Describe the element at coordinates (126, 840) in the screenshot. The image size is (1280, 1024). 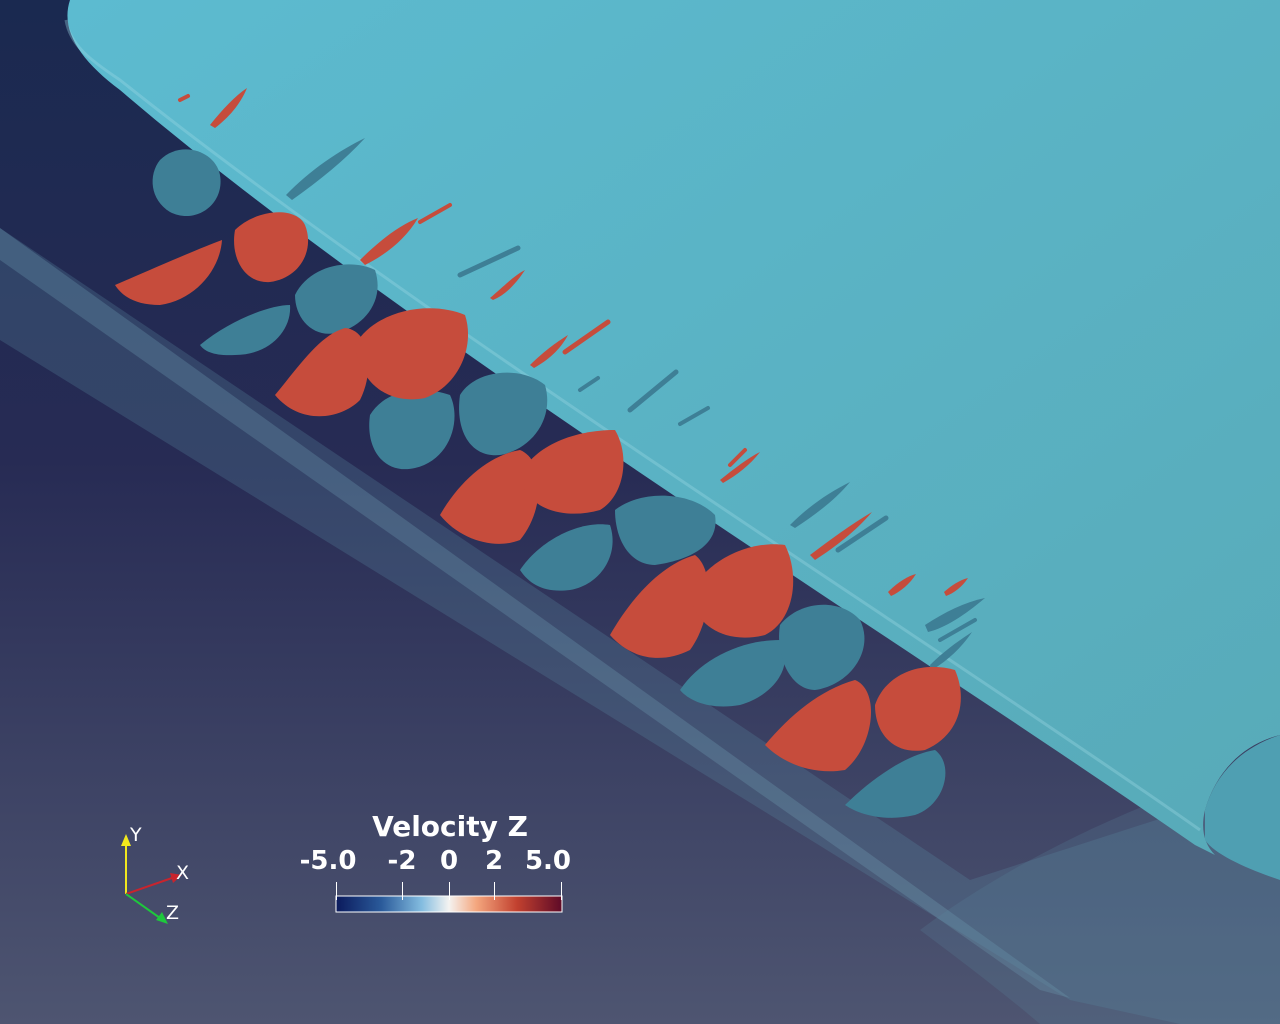
I see `y-axis-arrow` at that location.